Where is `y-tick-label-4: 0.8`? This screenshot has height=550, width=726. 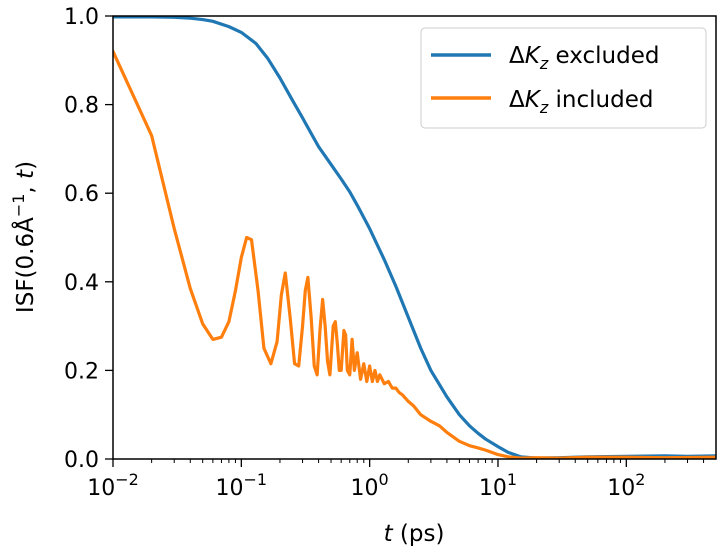
y-tick-label-4: 0.8 is located at coordinates (81, 106).